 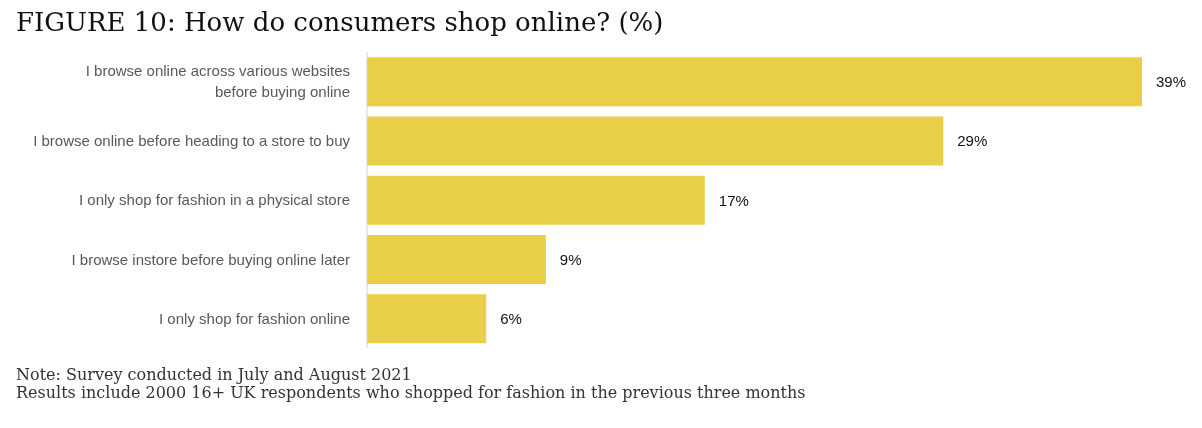 I want to click on y-tick-label: I only shop for fashion online, so click(x=254, y=318).